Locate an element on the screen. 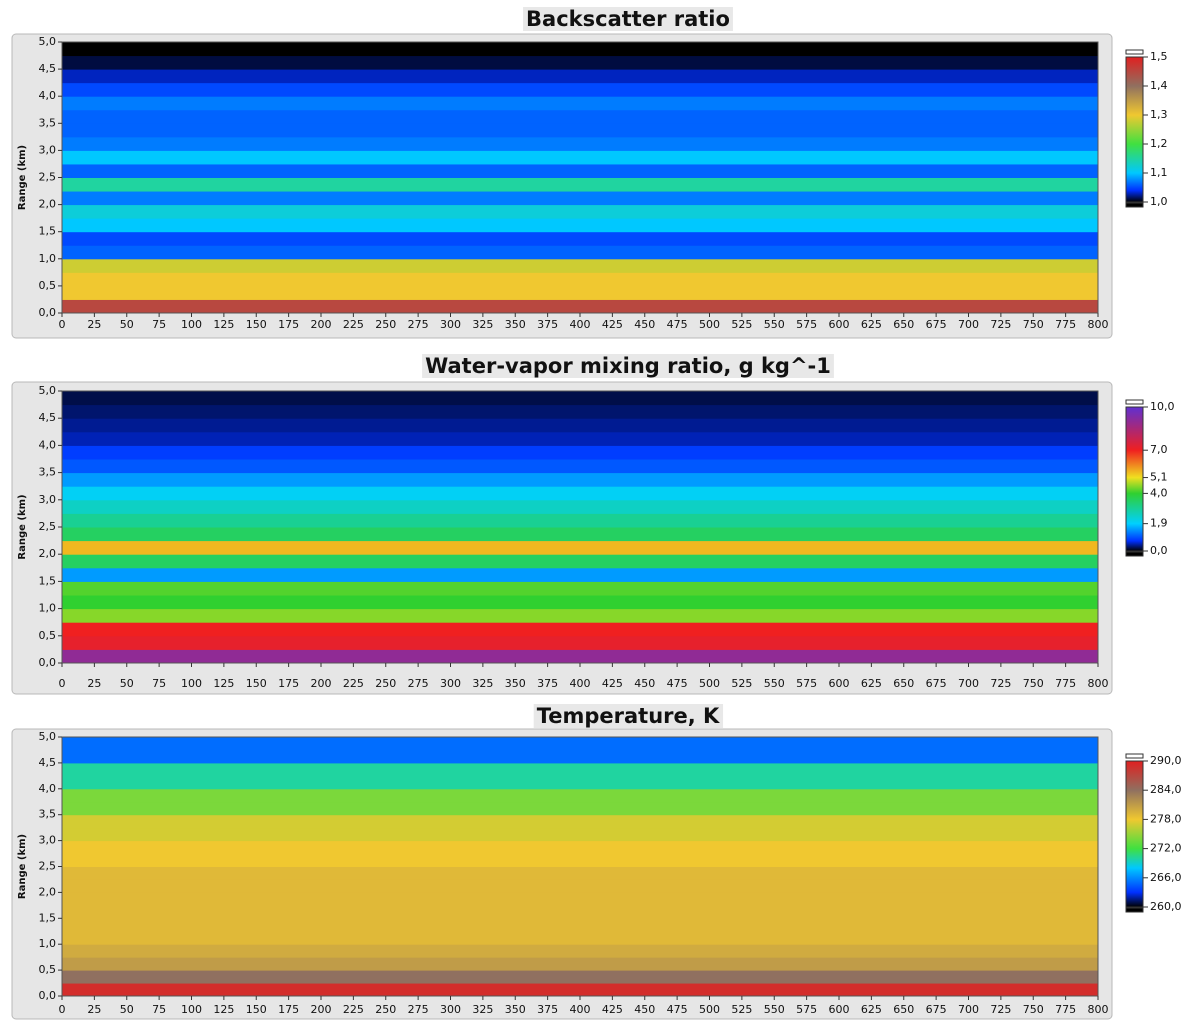 Image resolution: width=1198 pixels, height=1021 pixels. chart-title: Backscatter ratio is located at coordinates (628, 19).